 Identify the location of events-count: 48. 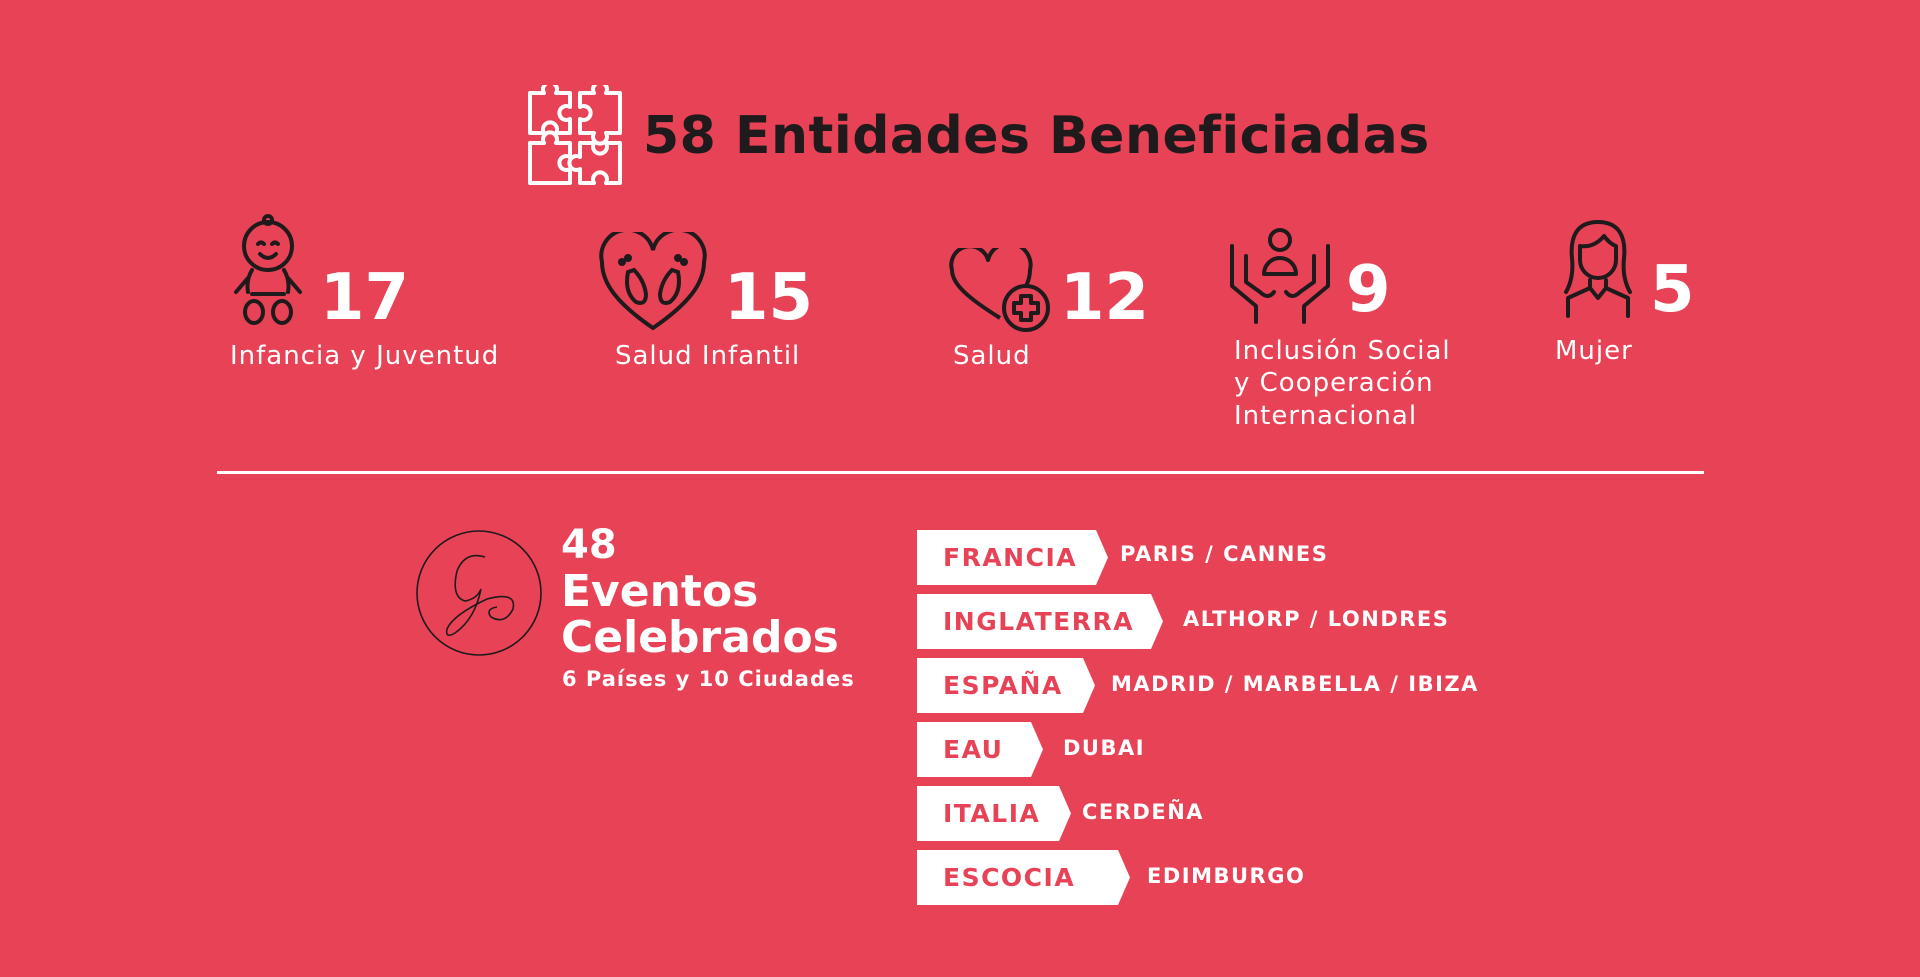
(589, 545).